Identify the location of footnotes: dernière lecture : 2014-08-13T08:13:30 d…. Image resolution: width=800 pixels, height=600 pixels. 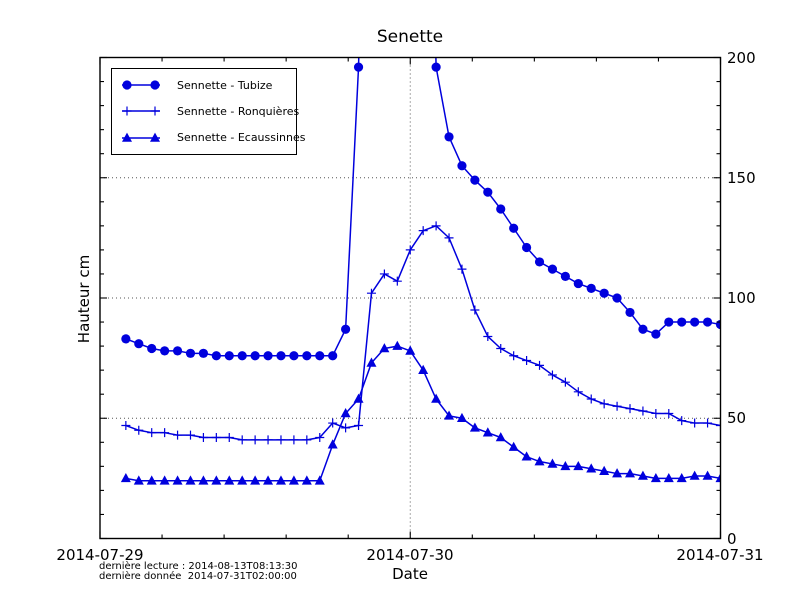
(198, 572).